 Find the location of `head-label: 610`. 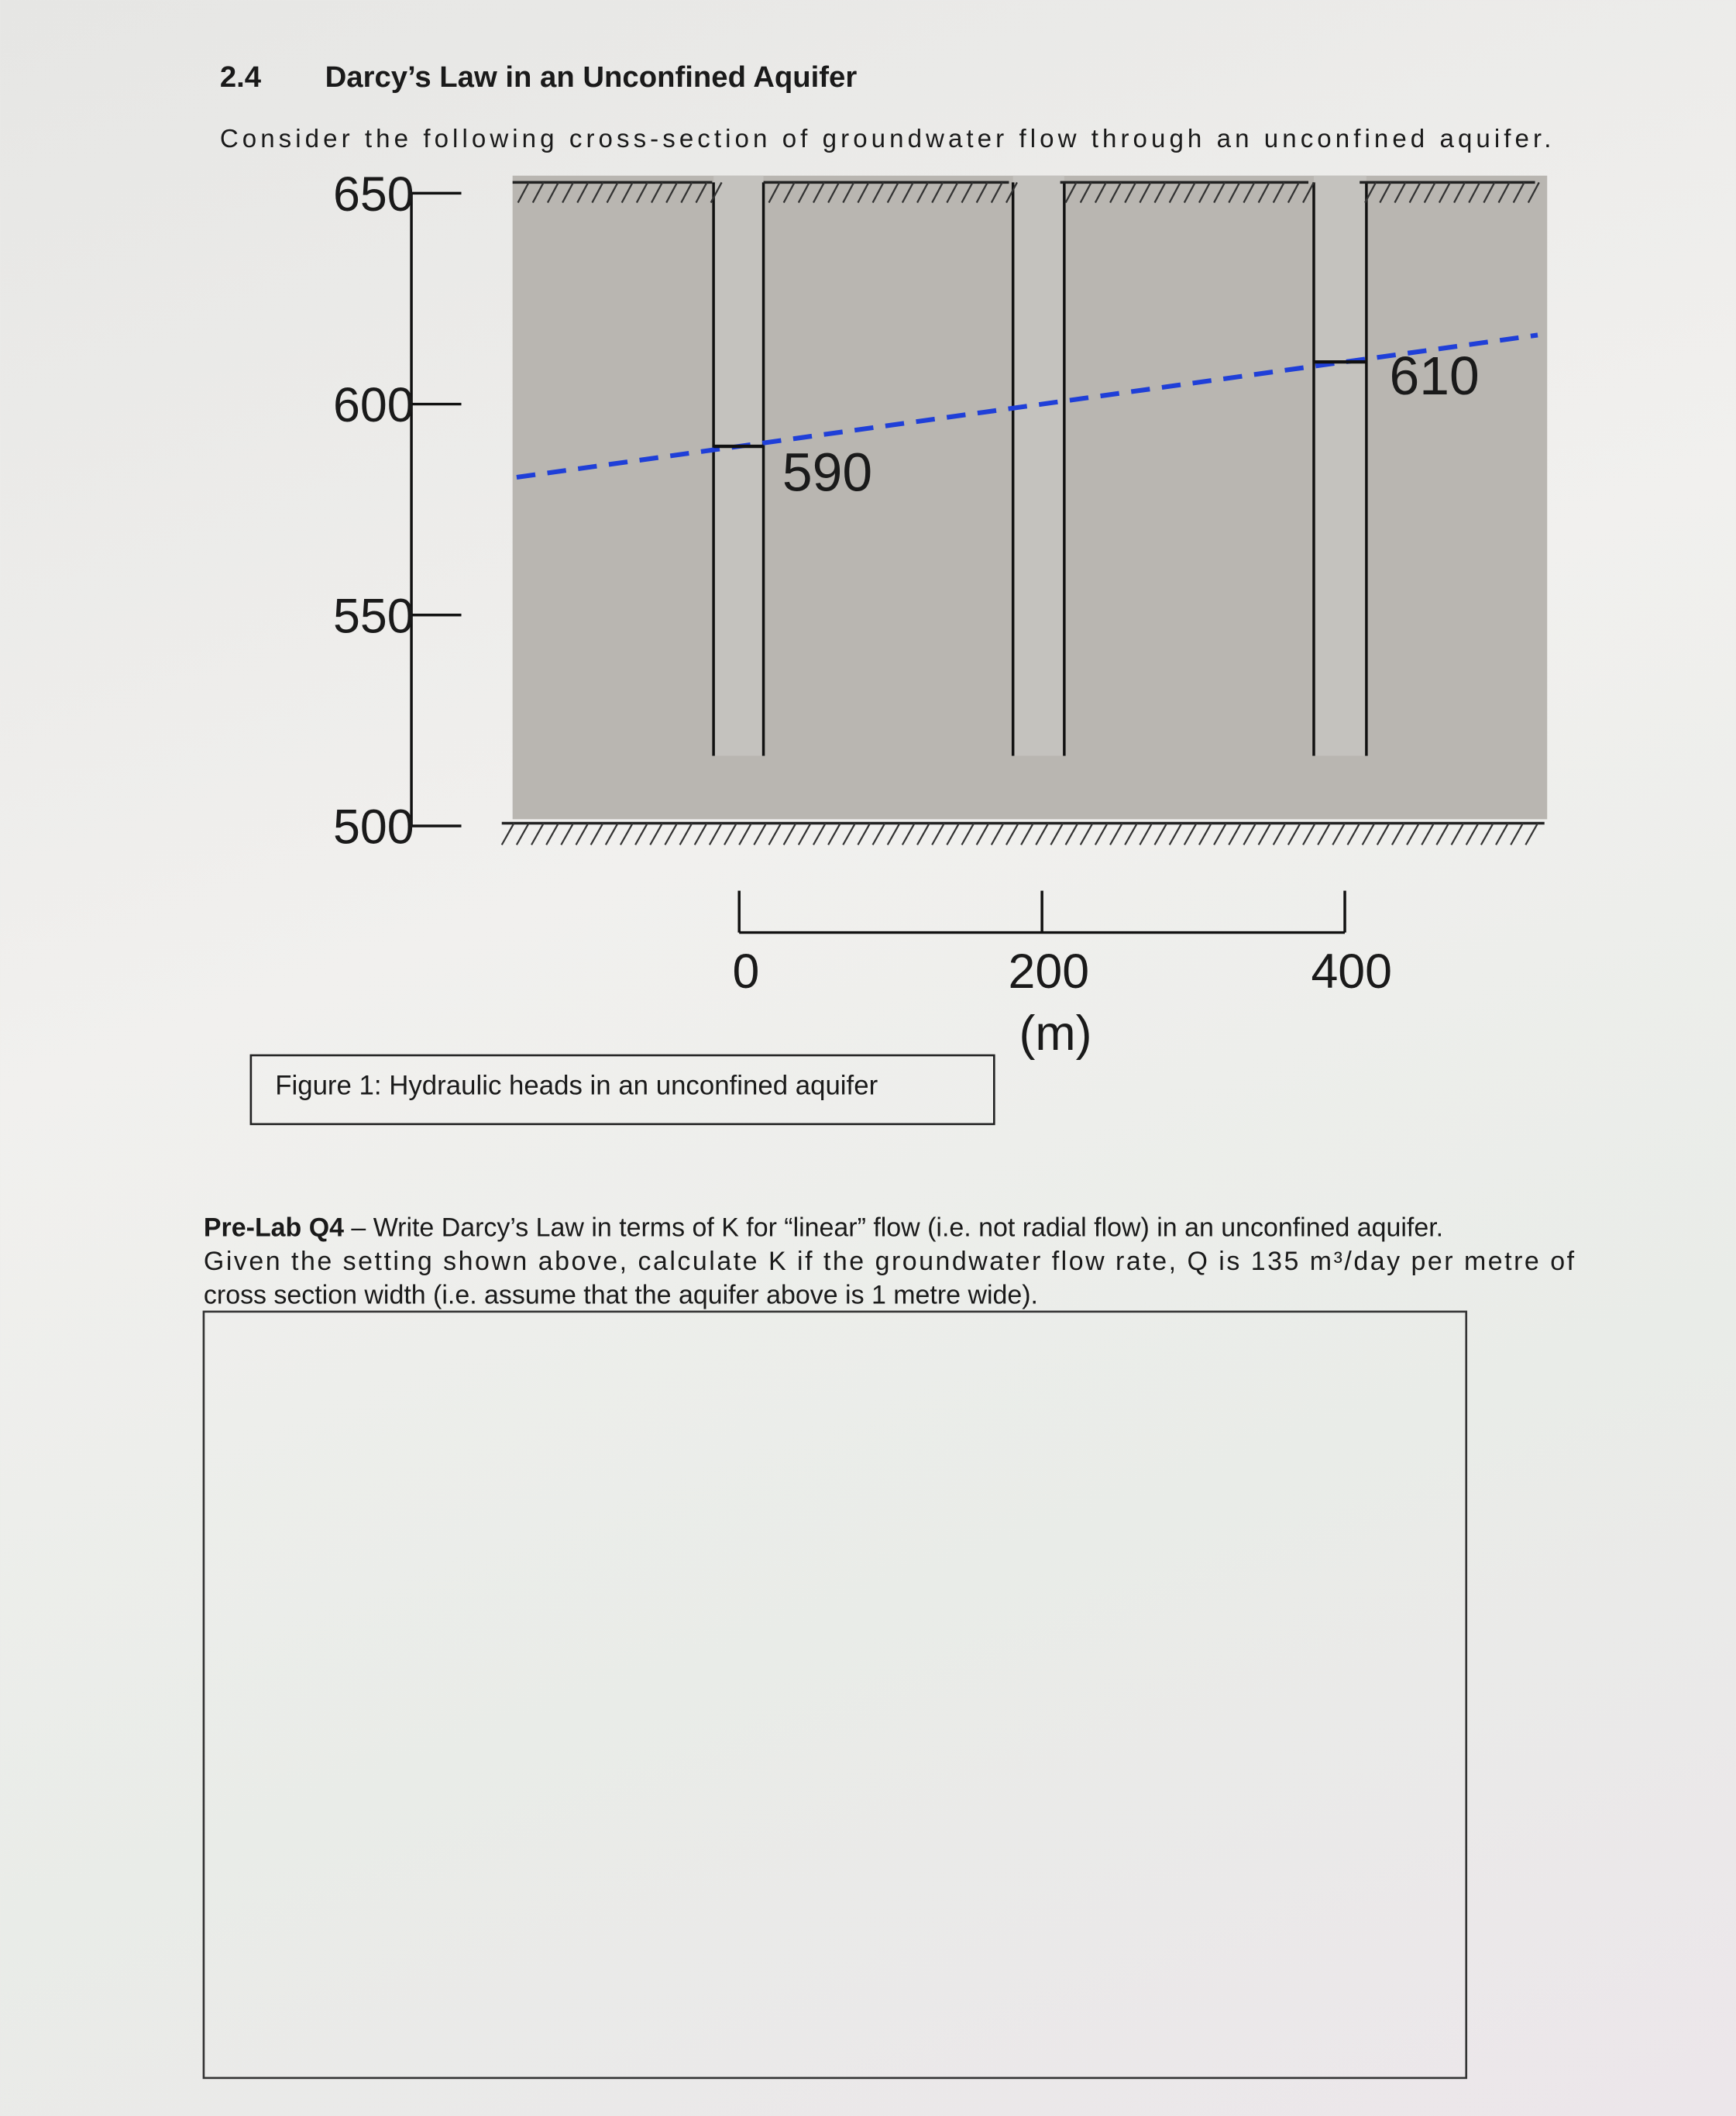

head-label: 610 is located at coordinates (1434, 376).